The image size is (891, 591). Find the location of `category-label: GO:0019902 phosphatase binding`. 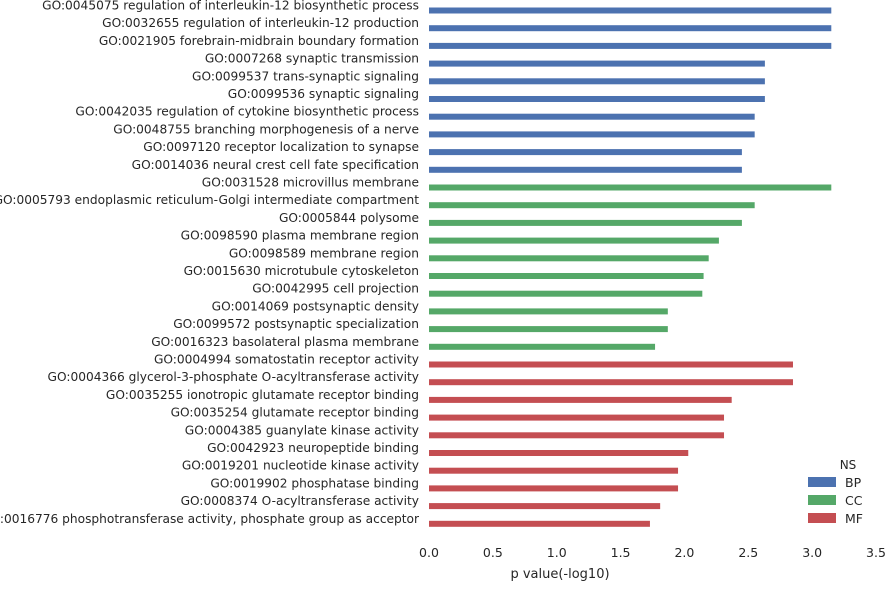

category-label: GO:0019902 phosphatase binding is located at coordinates (314, 483).